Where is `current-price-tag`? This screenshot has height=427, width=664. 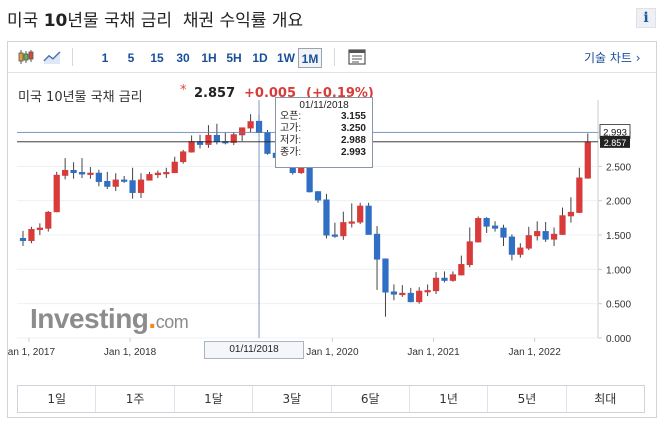 current-price-tag is located at coordinates (615, 141).